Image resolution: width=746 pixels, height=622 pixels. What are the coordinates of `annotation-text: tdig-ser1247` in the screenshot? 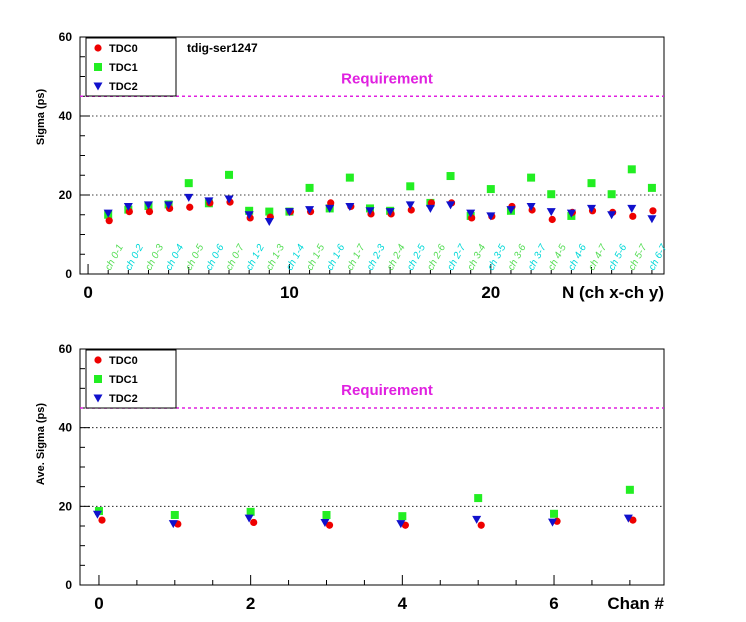 It's located at (222, 48).